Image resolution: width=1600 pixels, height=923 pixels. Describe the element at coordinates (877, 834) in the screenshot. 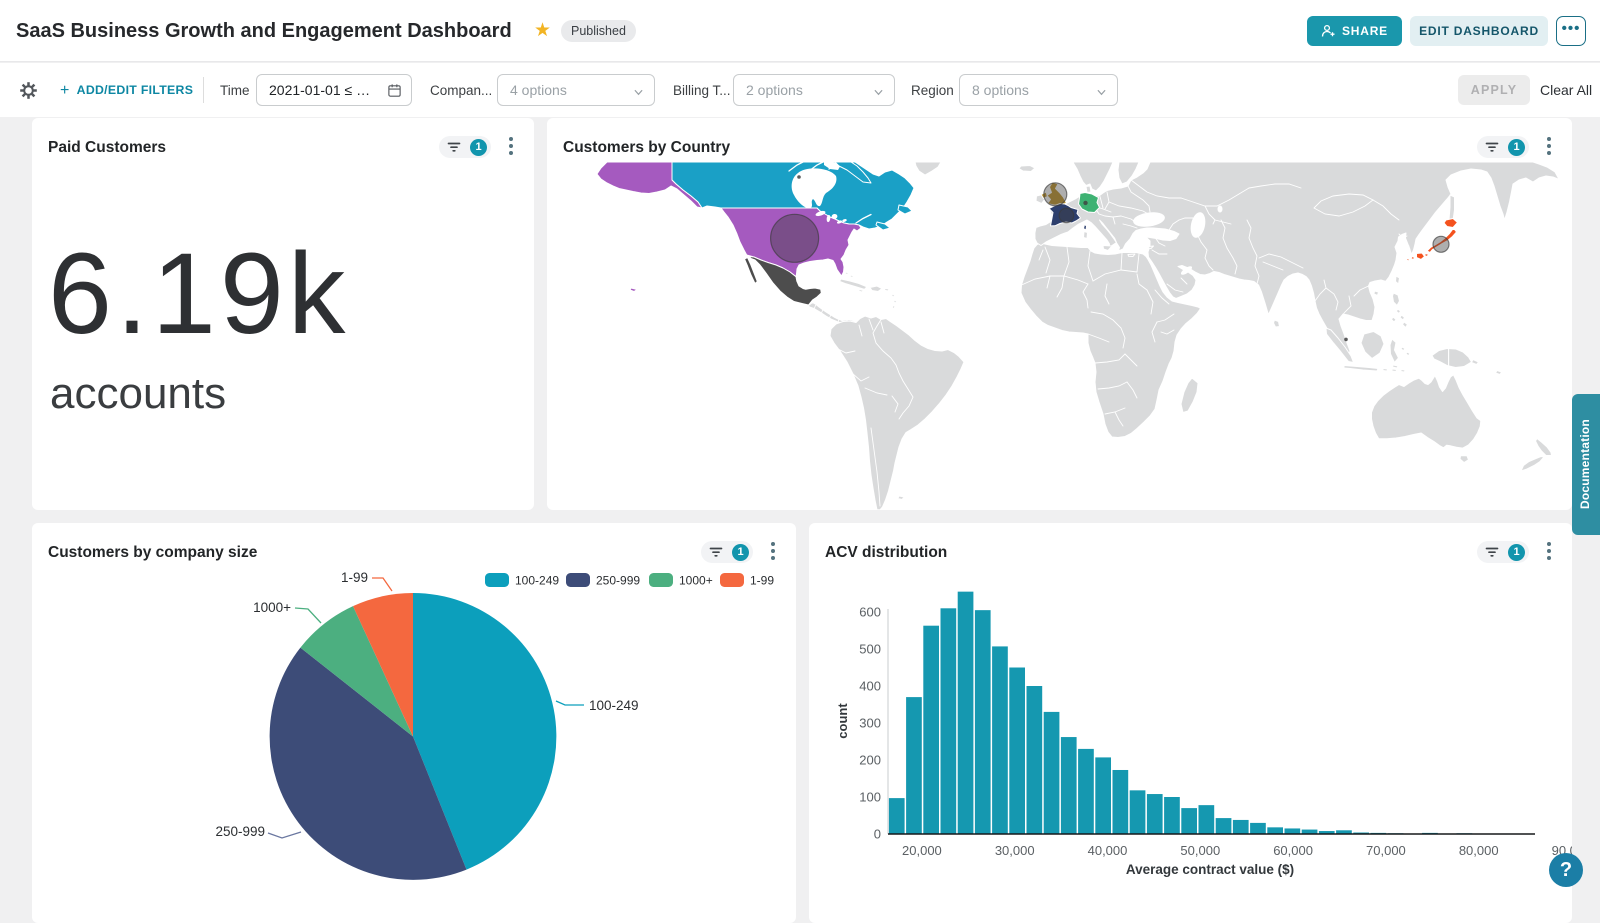

I see `svg-text: 0` at that location.